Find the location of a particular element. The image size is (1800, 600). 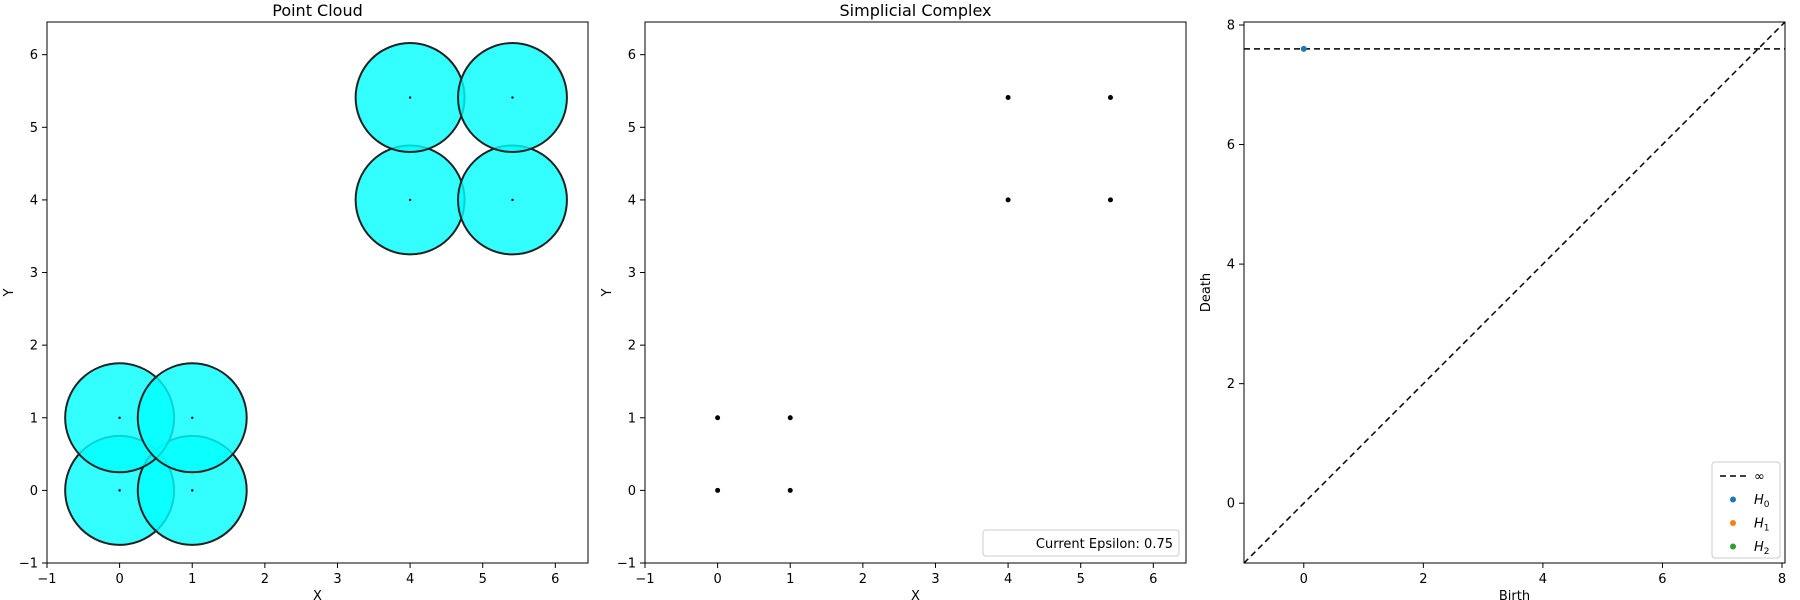

chart-title: Point Cloud is located at coordinates (317, 10).